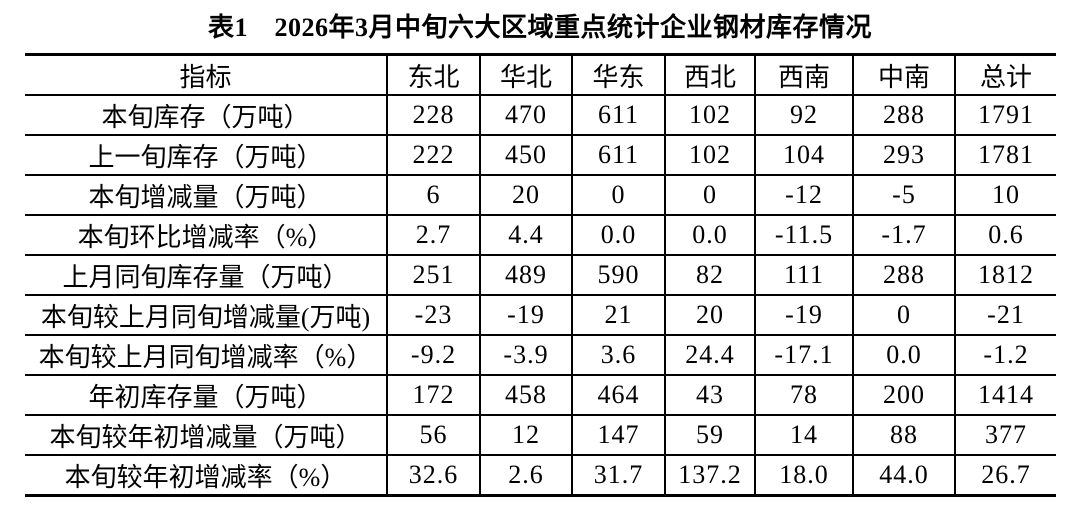 Image resolution: width=1080 pixels, height=522 pixels. What do you see at coordinates (526, 155) in the screenshot?
I see `value-cell: 450` at bounding box center [526, 155].